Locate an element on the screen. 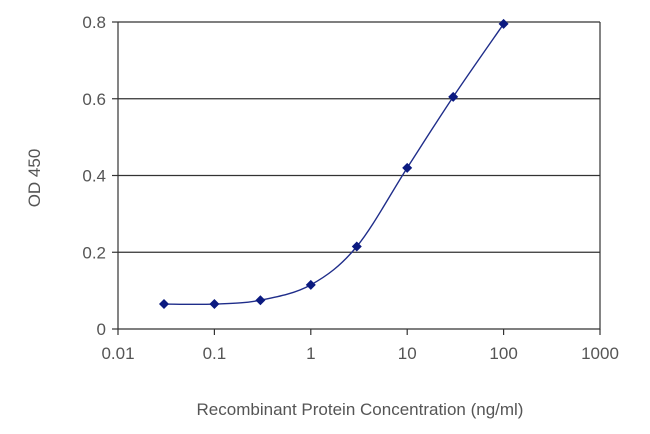 This screenshot has width=650, height=434. y-axis-label: OD 450 is located at coordinates (34, 178).